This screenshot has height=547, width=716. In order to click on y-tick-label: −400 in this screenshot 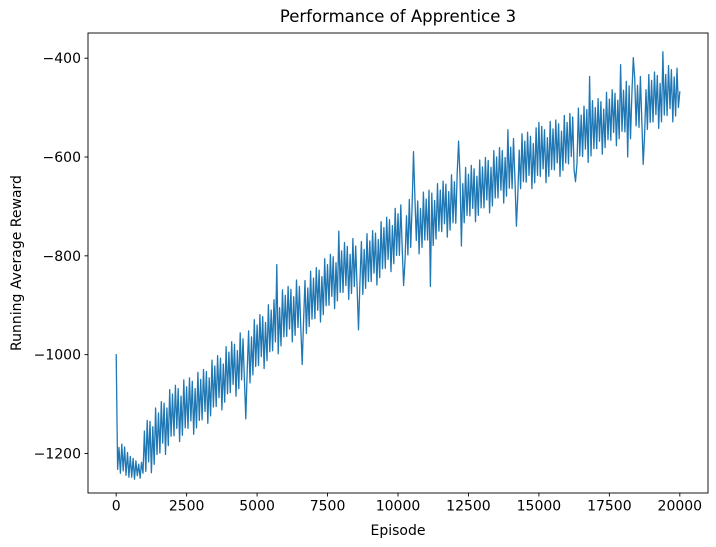, I will do `click(62, 59)`.